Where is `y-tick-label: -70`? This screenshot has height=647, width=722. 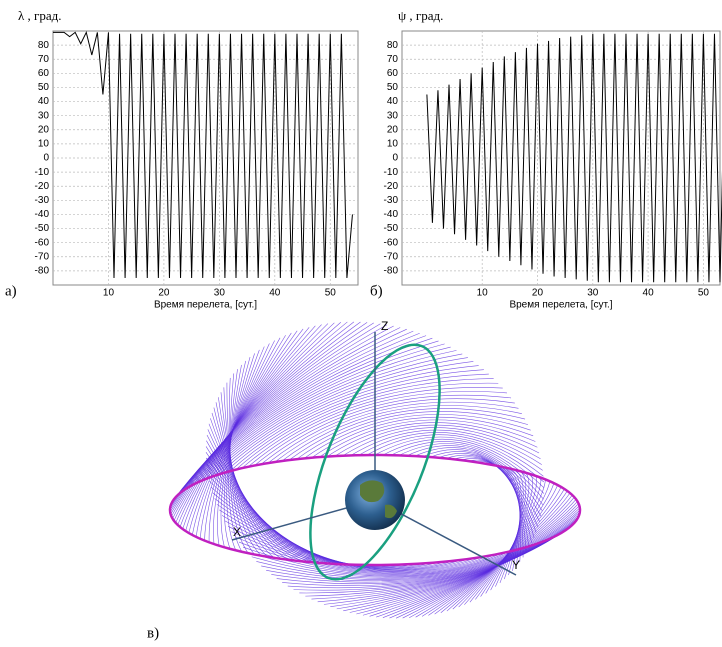
y-tick-label: -70 is located at coordinates (391, 256).